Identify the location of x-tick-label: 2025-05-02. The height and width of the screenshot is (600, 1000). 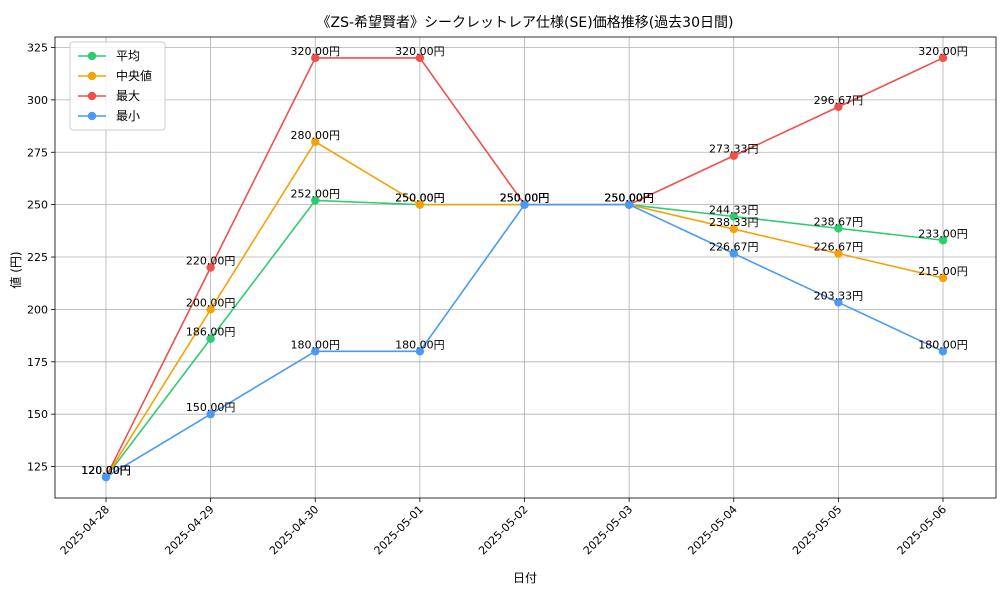
(503, 530).